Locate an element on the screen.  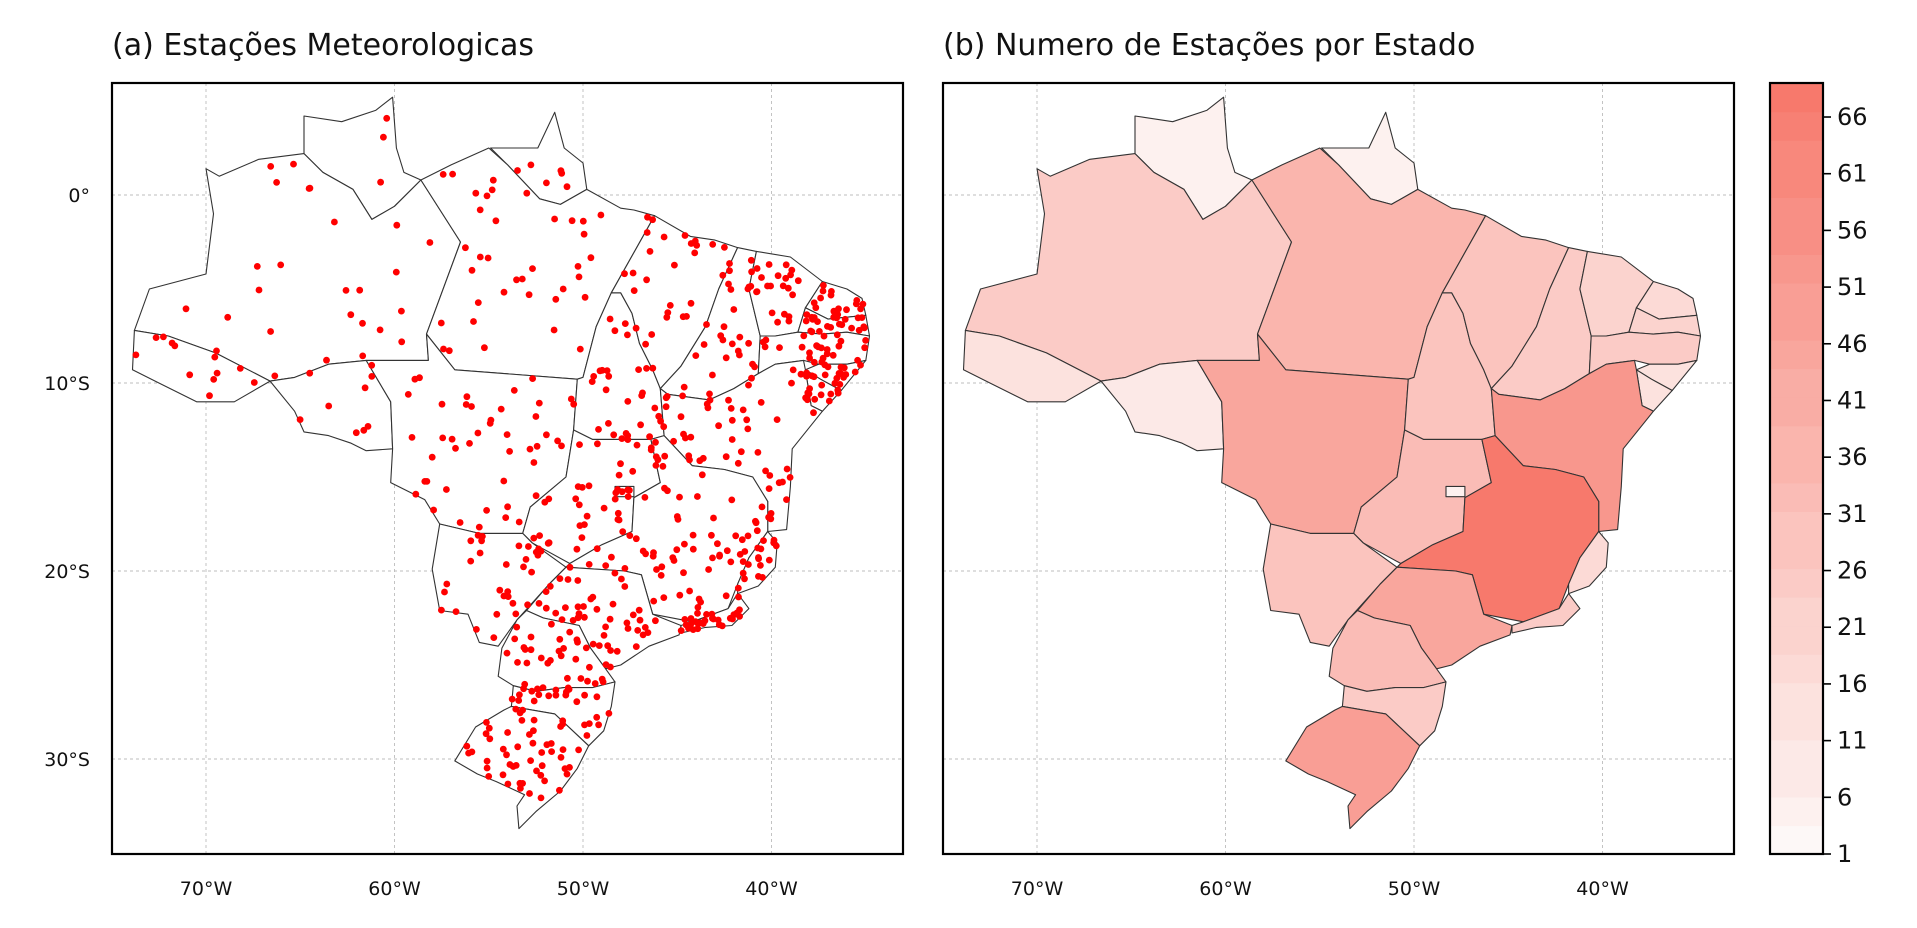
lon-tick-label: 70°W is located at coordinates (1037, 889).